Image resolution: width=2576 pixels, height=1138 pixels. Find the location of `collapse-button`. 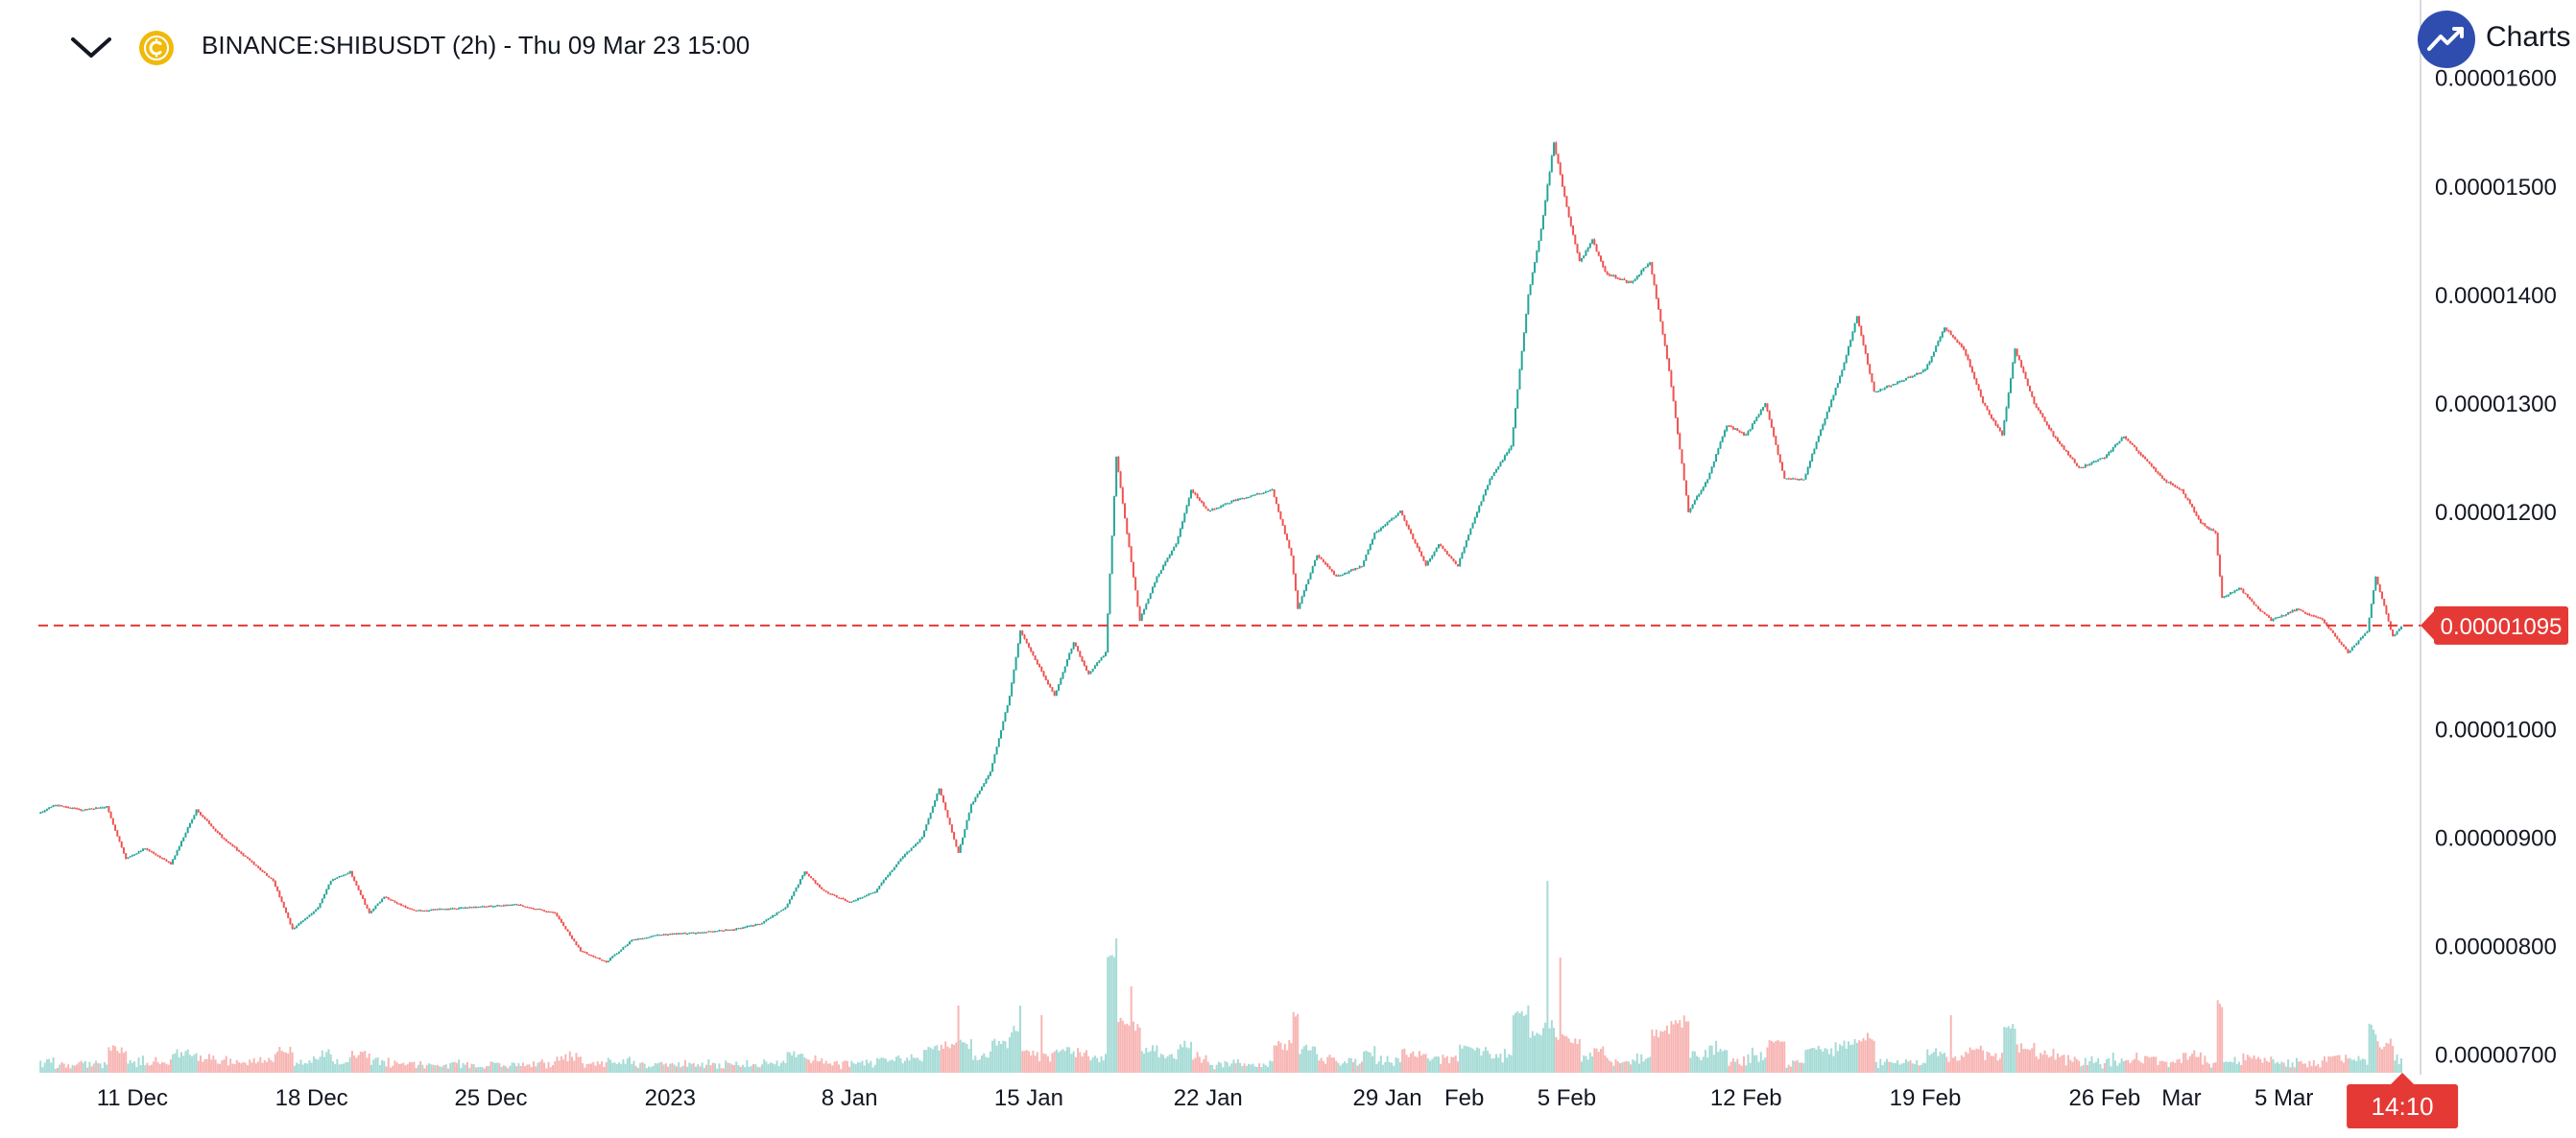

collapse-button is located at coordinates (91, 47).